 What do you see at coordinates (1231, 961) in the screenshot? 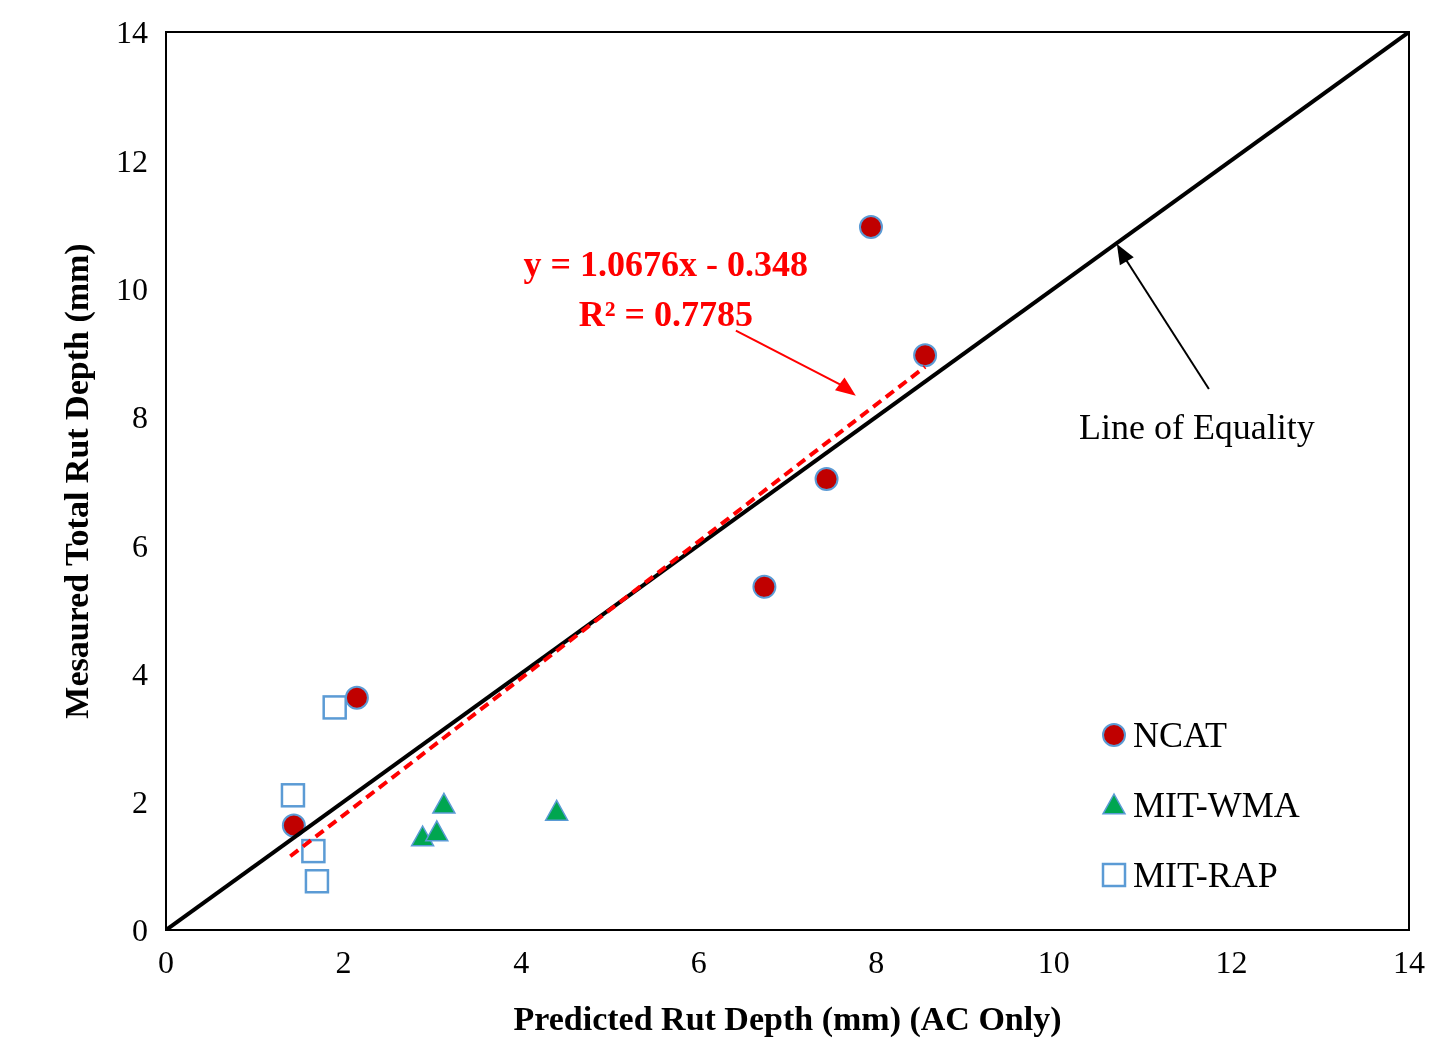
I see `x-tick-label: 12` at bounding box center [1231, 961].